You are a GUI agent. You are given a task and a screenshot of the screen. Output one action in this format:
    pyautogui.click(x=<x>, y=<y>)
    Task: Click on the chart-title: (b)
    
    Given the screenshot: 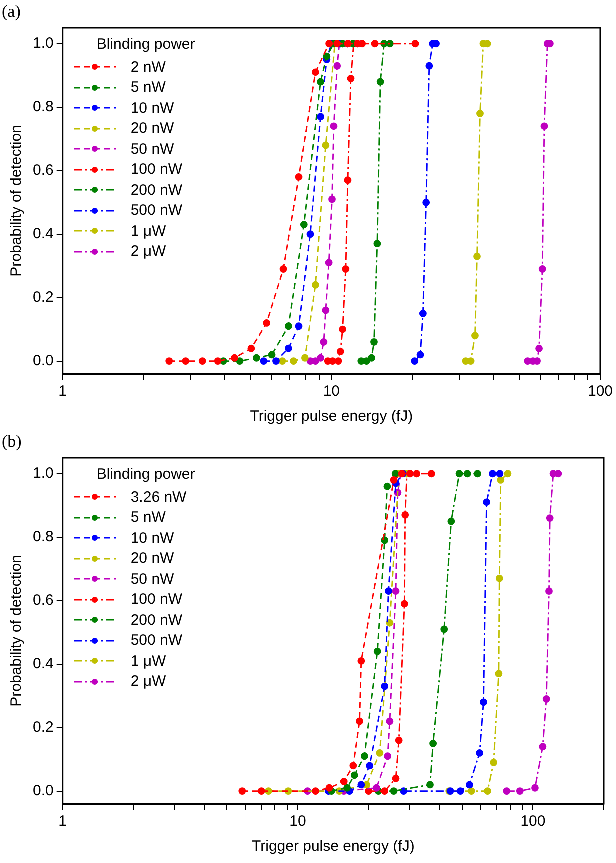 What is the action you would take?
    pyautogui.click(x=12, y=442)
    